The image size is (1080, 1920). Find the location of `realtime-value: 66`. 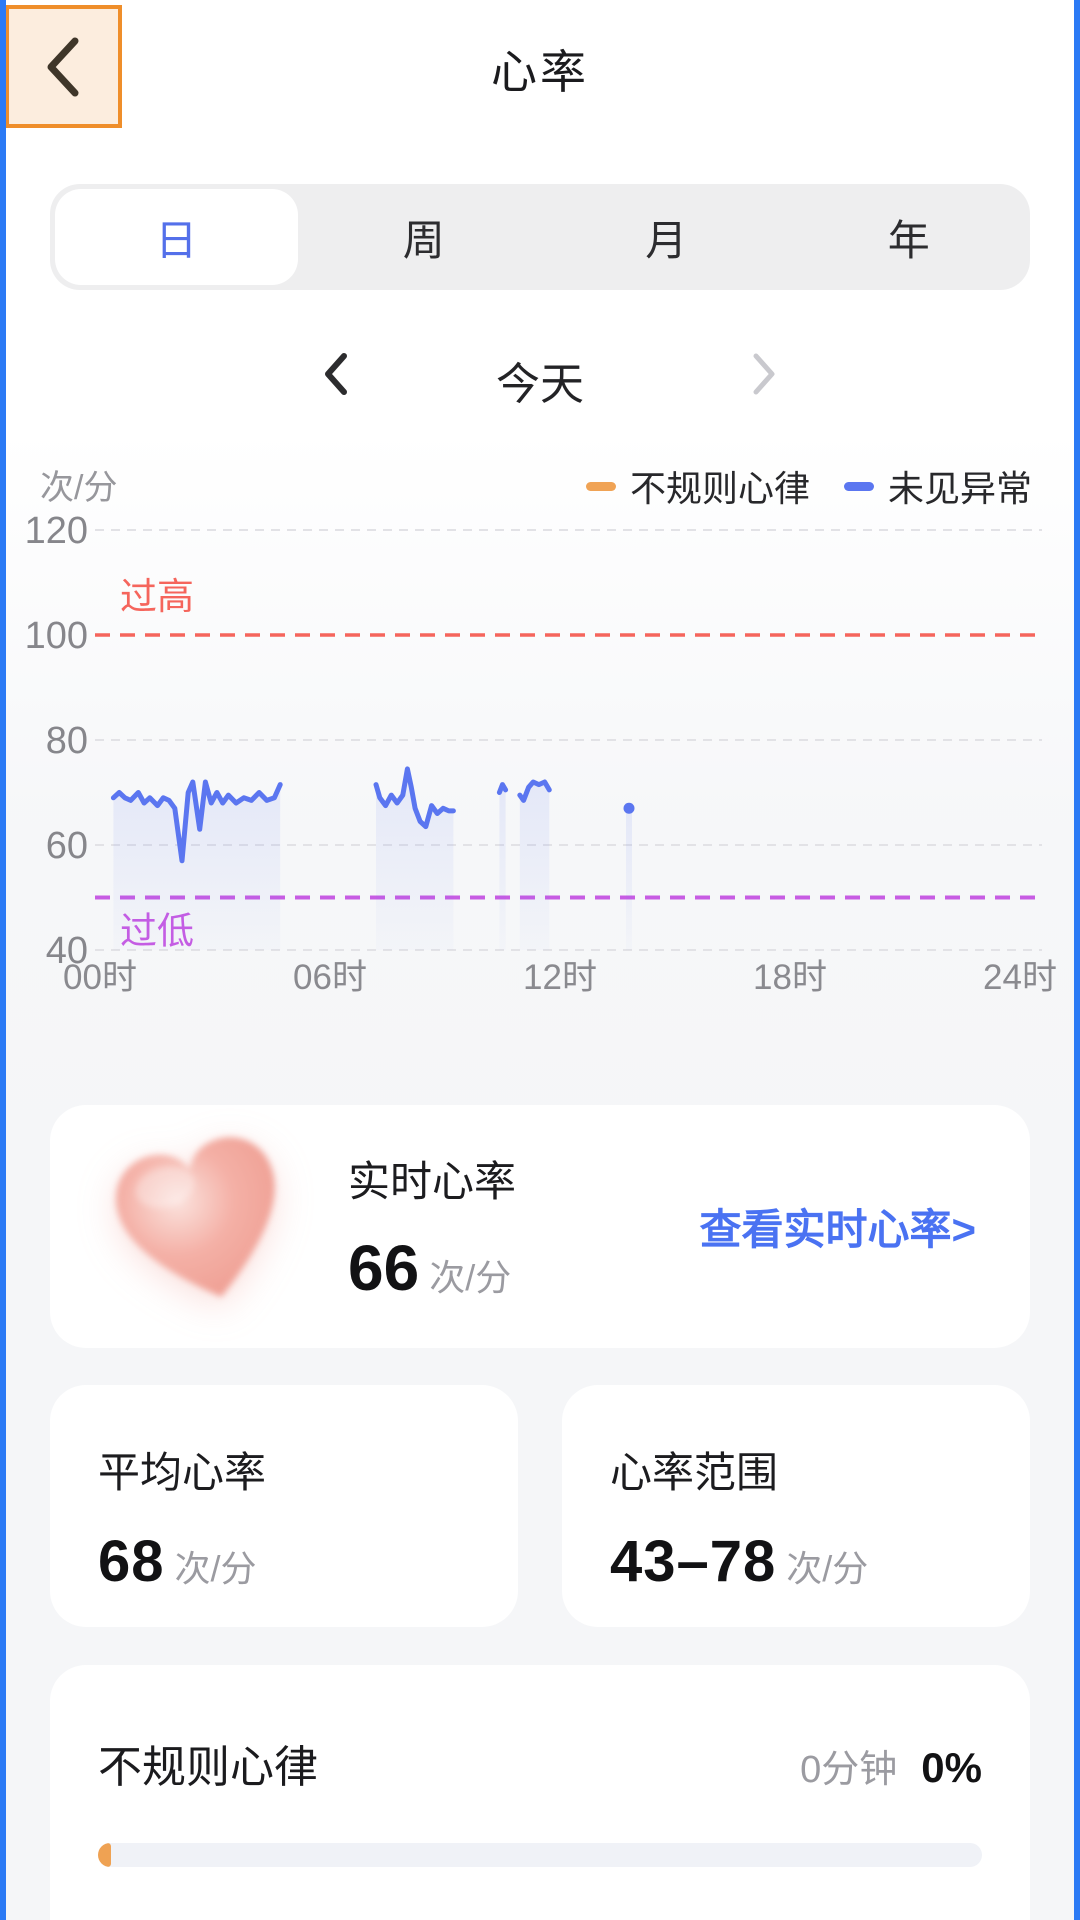

realtime-value: 66 is located at coordinates (384, 1268).